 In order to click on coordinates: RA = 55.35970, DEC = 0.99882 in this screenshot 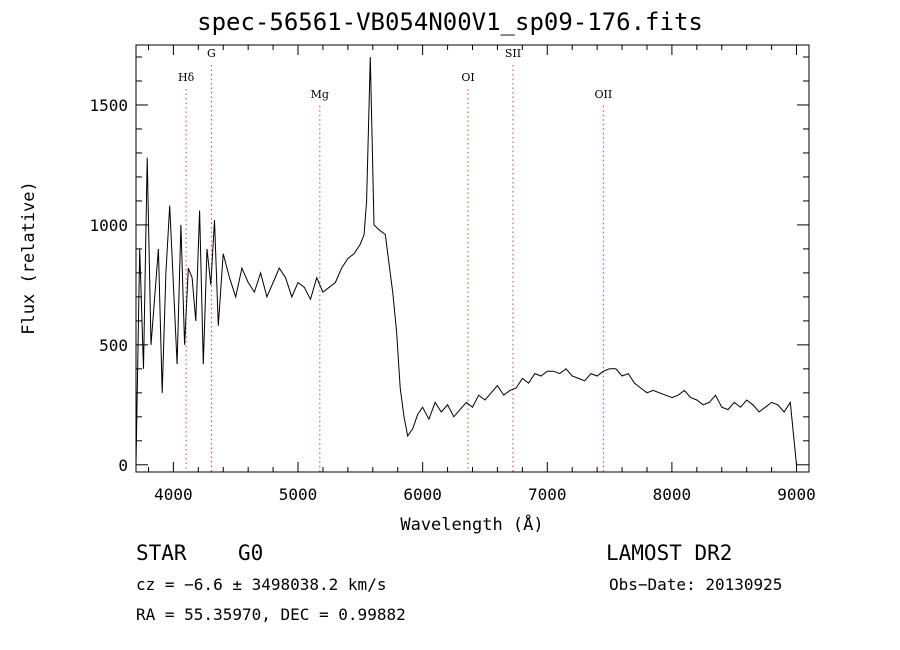, I will do `click(271, 614)`.